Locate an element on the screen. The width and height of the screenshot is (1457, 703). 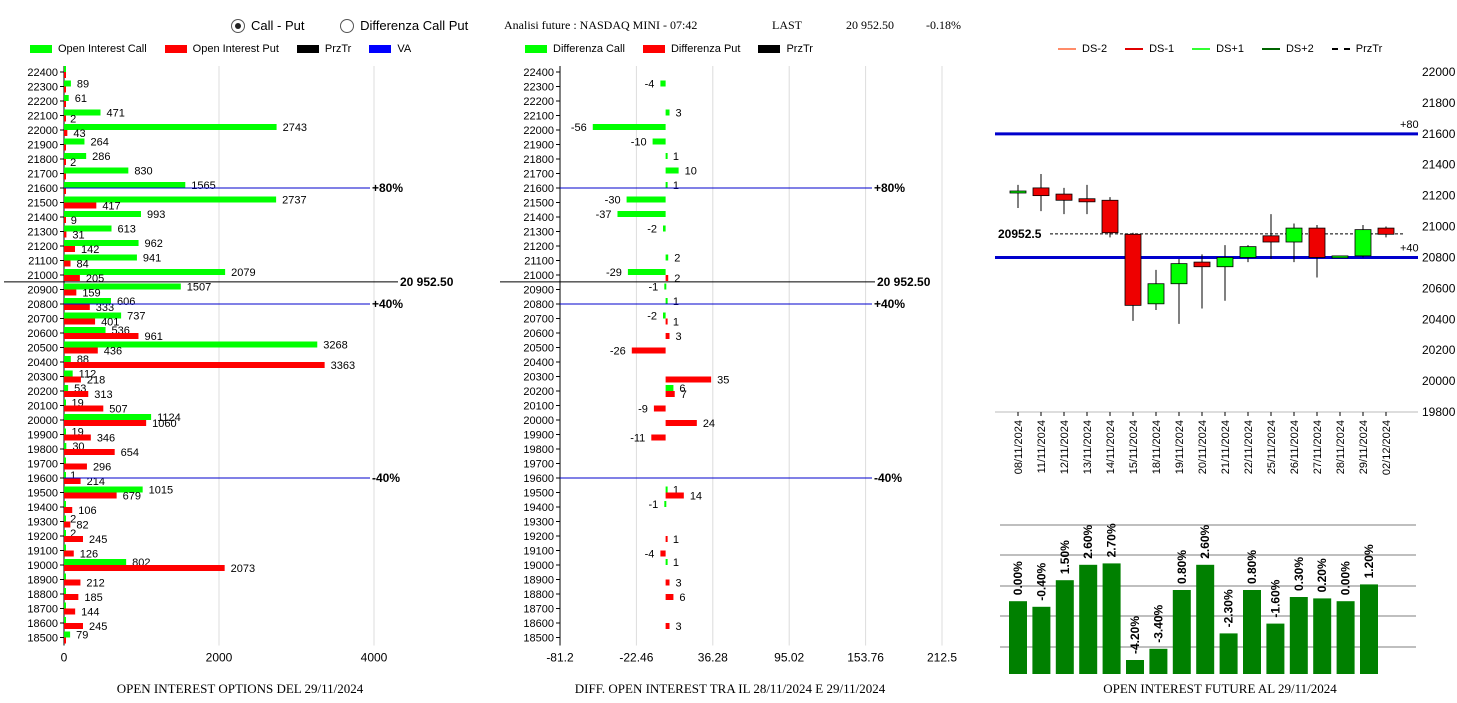
y-tick-label: 22100 is located at coordinates (42, 117).